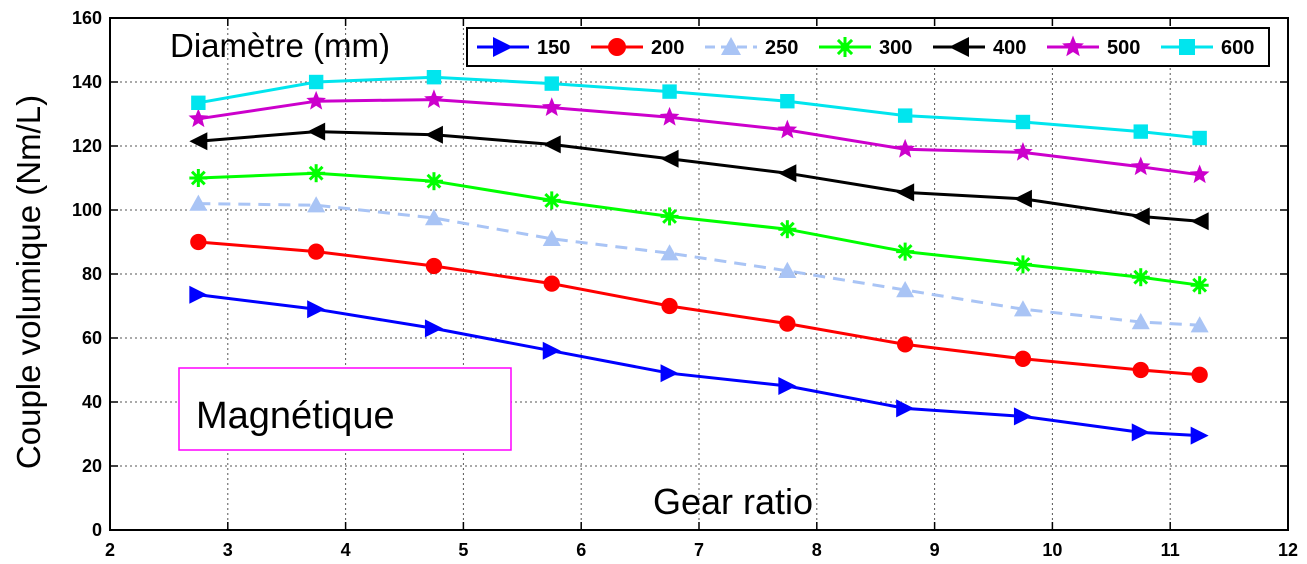 The image size is (1307, 564). I want to click on annotation-text: Magnétique, so click(295, 416).